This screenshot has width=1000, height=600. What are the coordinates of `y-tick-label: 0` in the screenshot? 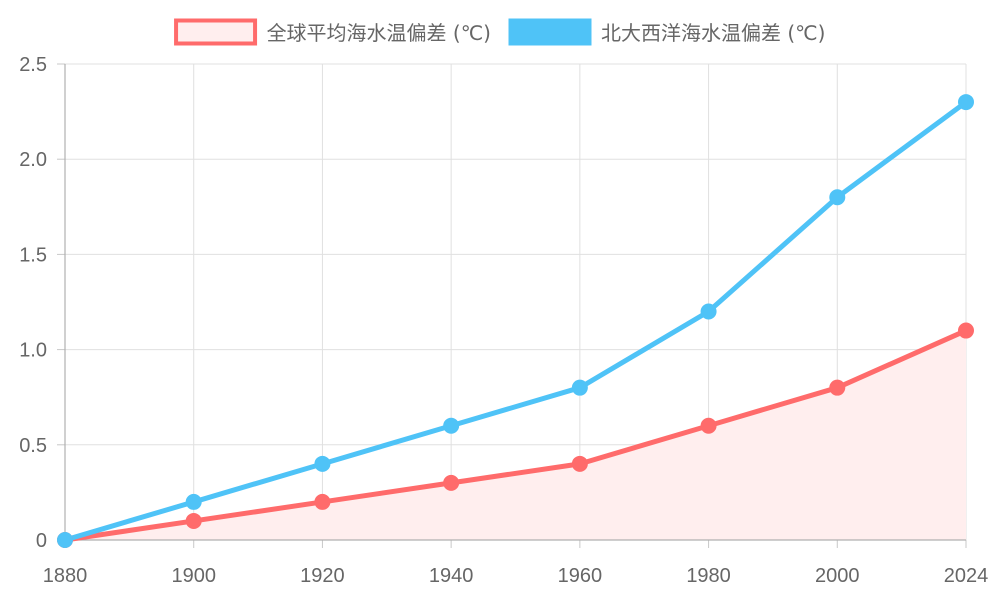 It's located at (41, 541).